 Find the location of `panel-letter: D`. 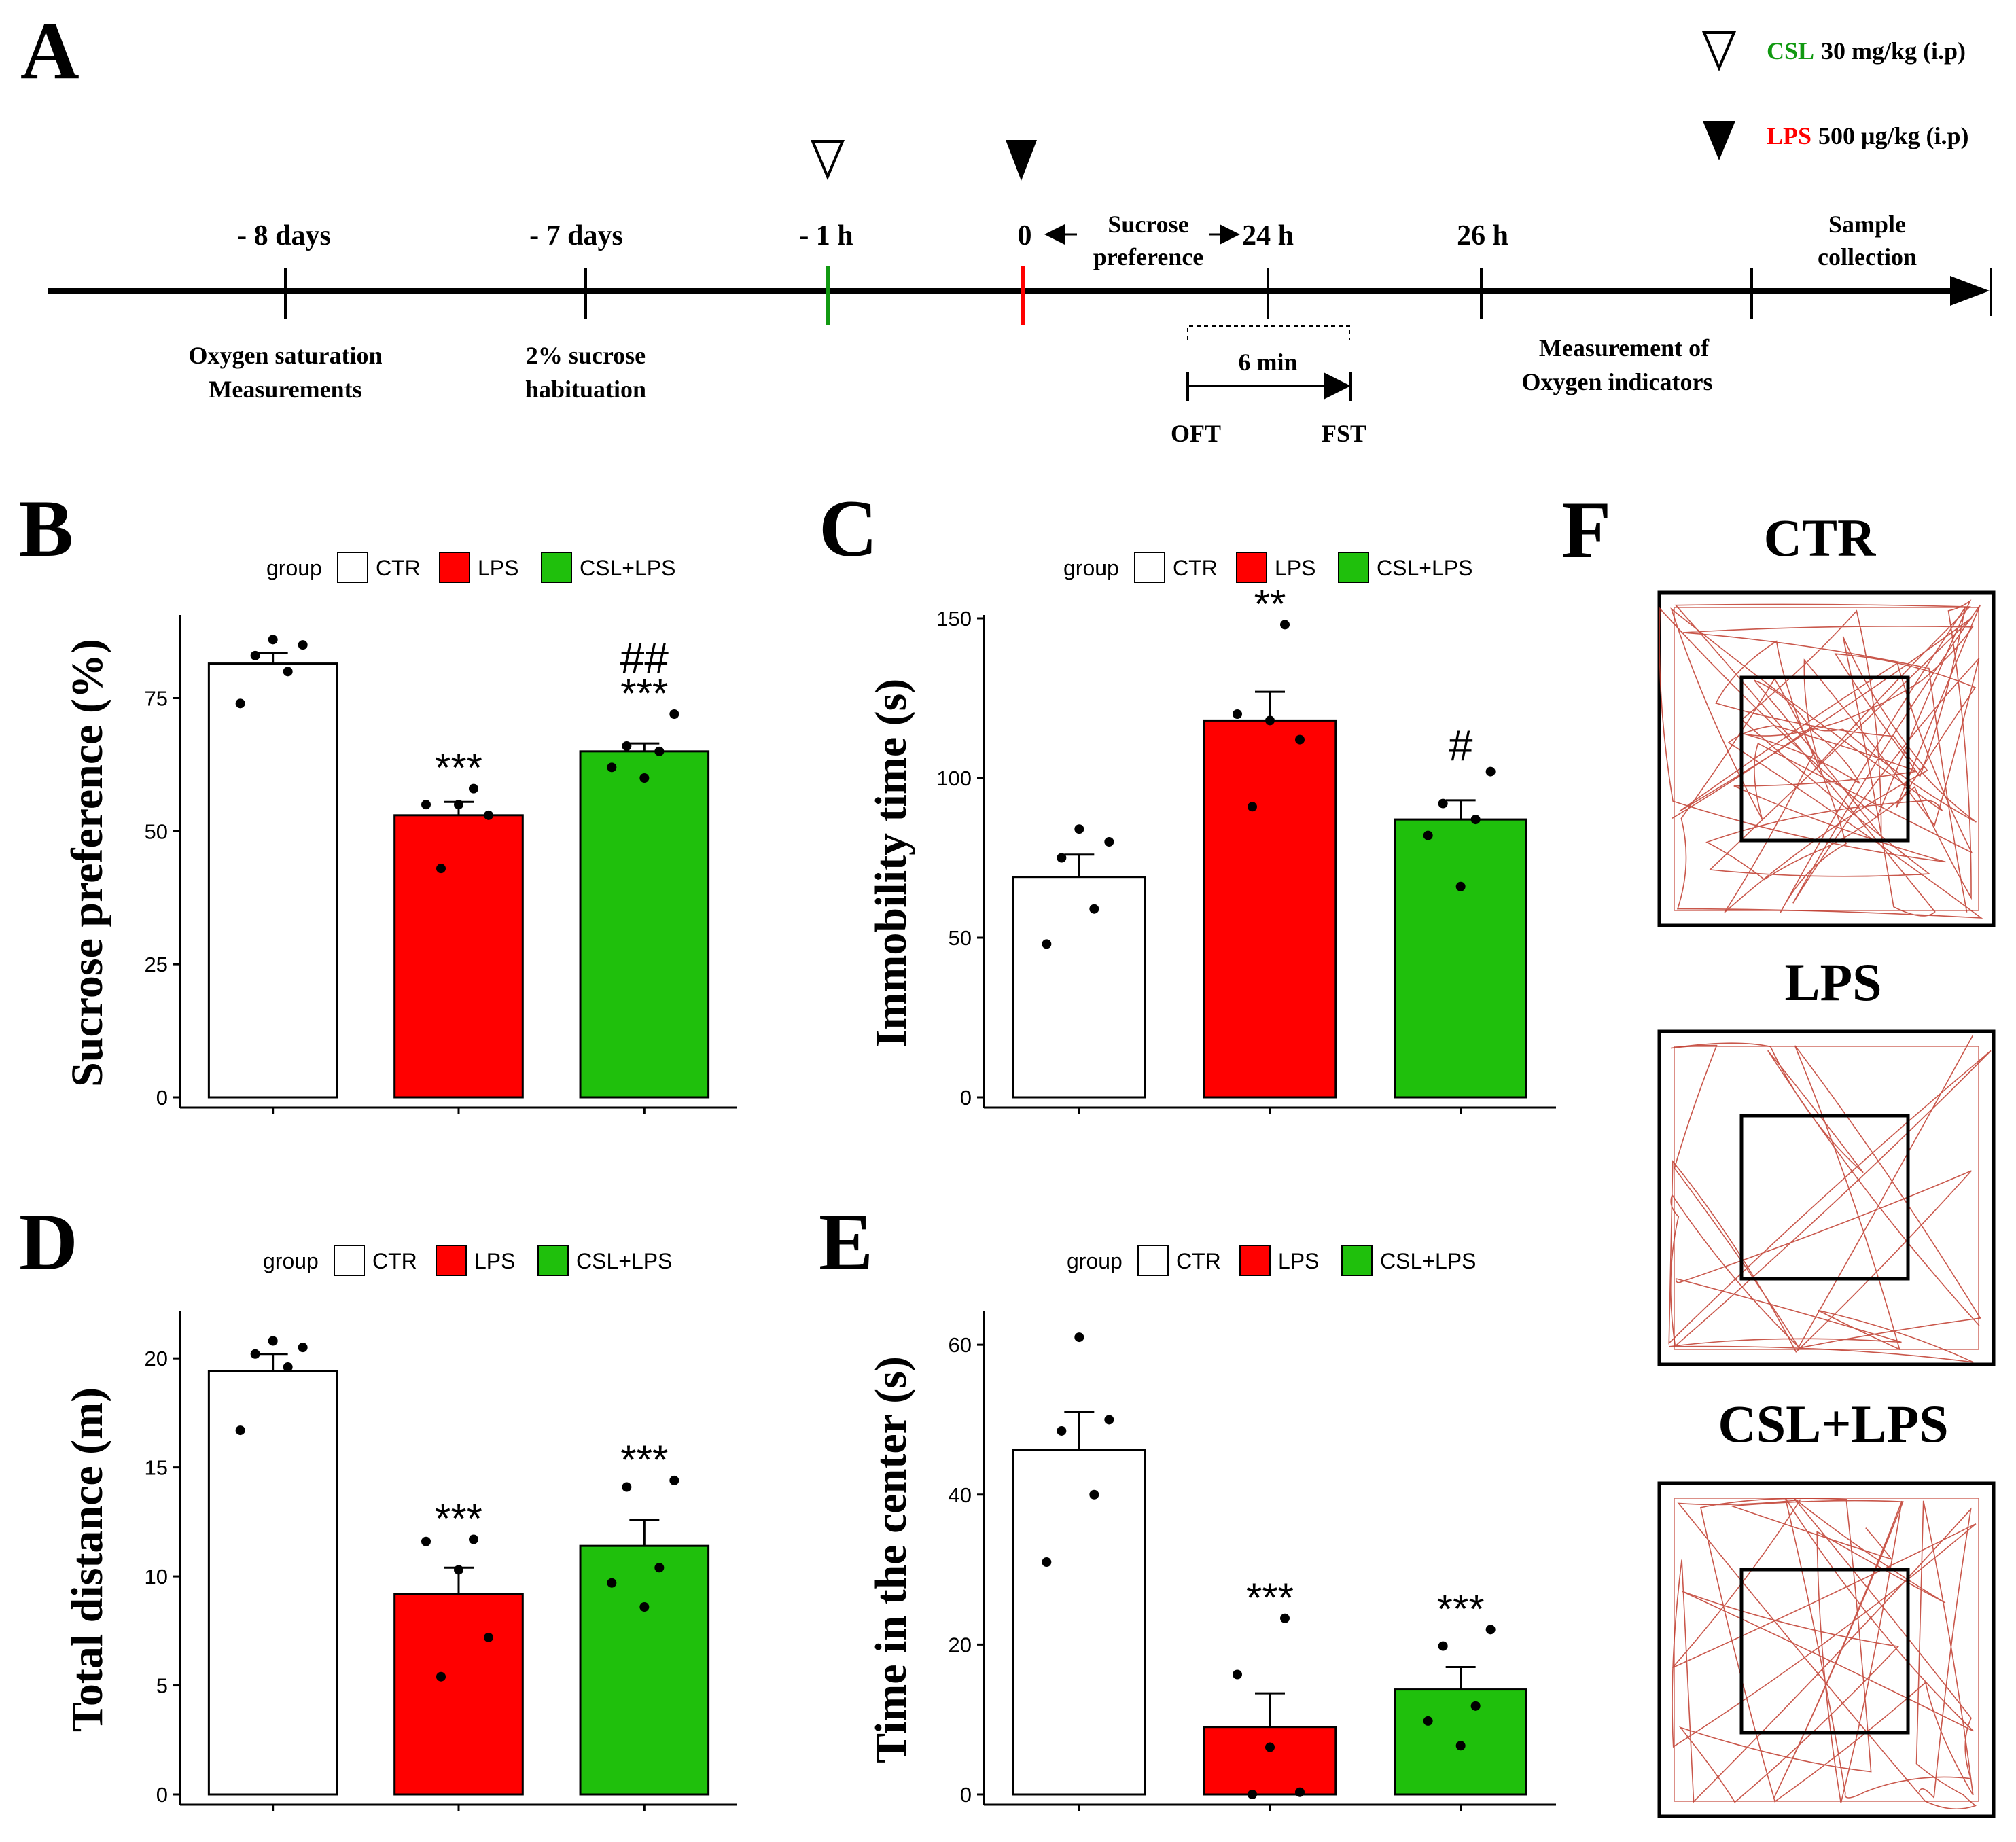

panel-letter: D is located at coordinates (48, 1242).